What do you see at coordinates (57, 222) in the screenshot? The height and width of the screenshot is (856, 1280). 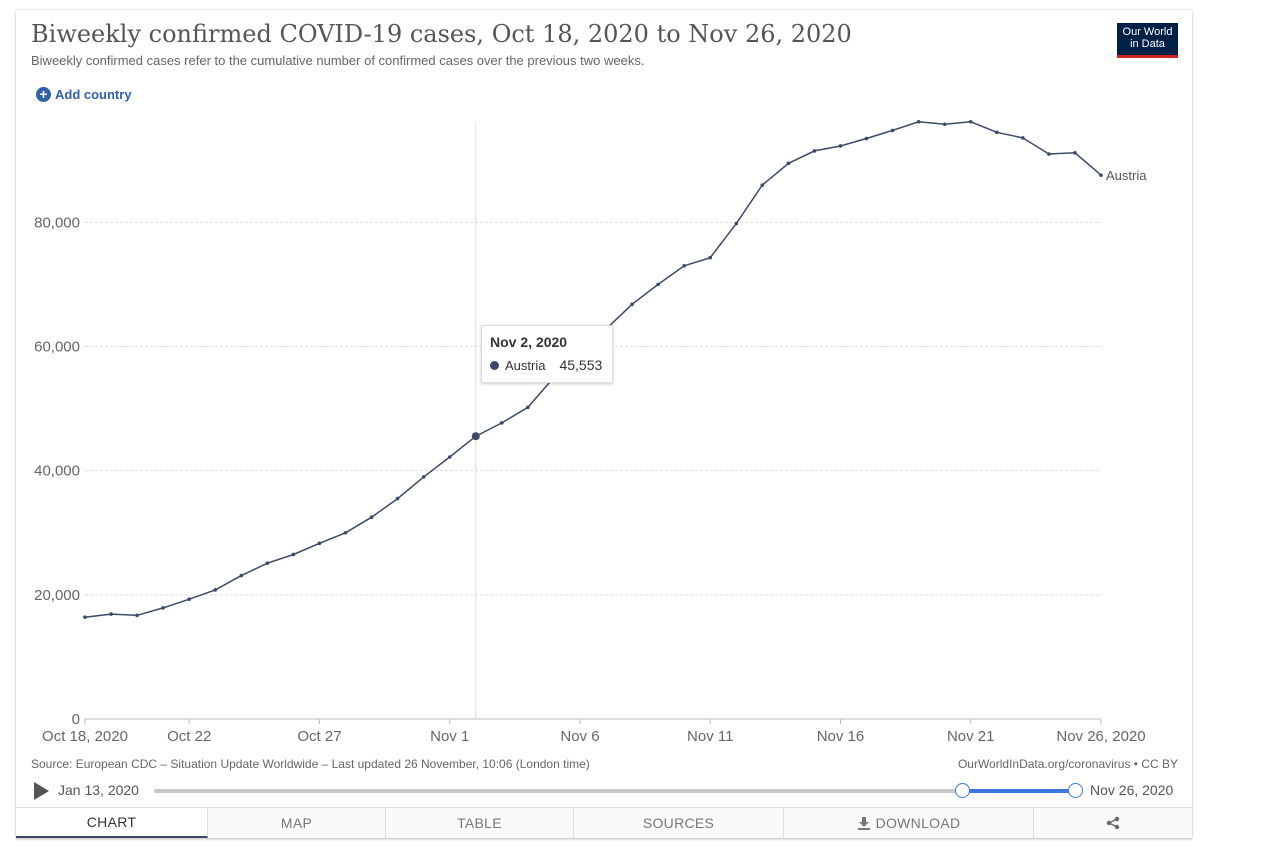 I see `y-tick-label: 80,000` at bounding box center [57, 222].